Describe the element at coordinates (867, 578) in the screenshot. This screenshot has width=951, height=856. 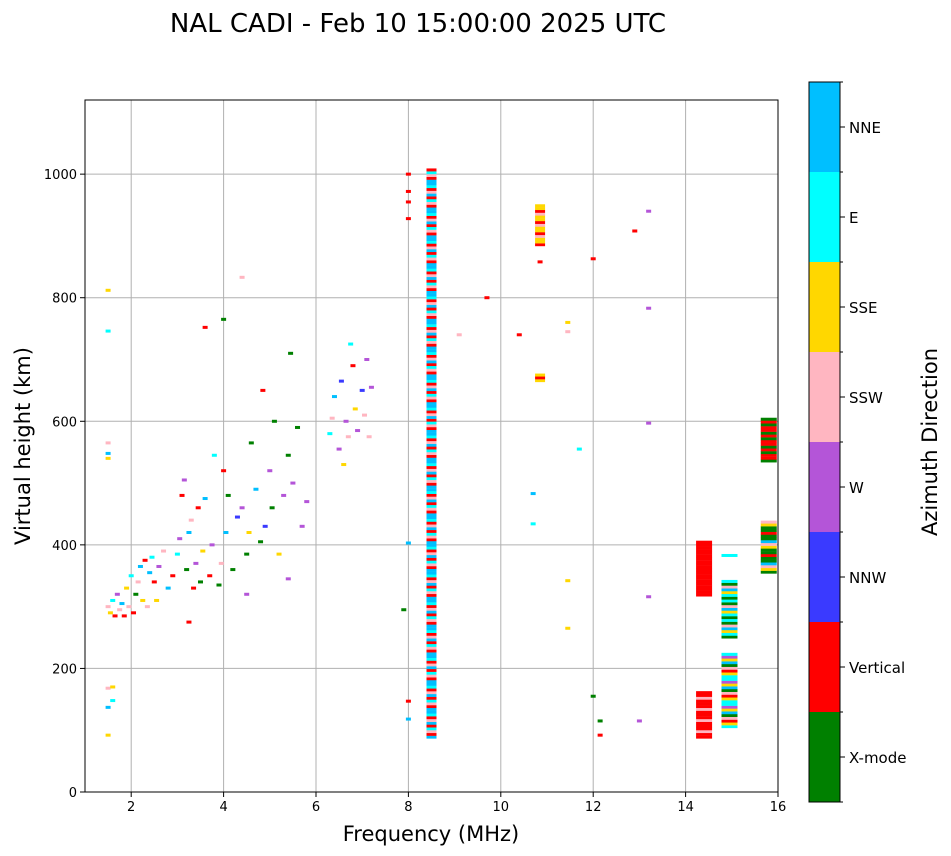
I see `colorbar-tick-label: NNW` at that location.